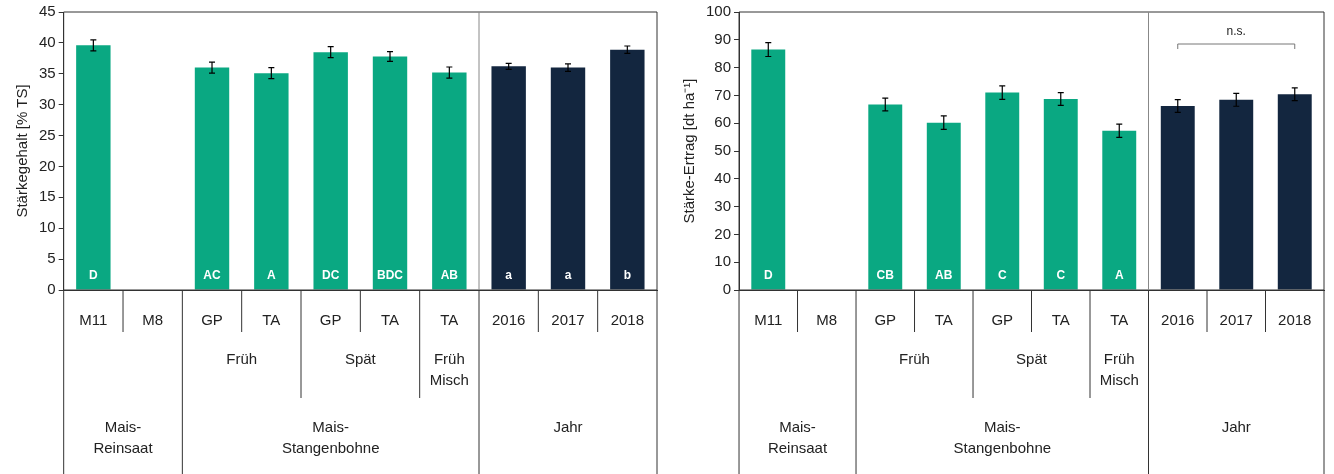 This screenshot has width=1334, height=474. I want to click on y-tick-label: 90, so click(723, 38).